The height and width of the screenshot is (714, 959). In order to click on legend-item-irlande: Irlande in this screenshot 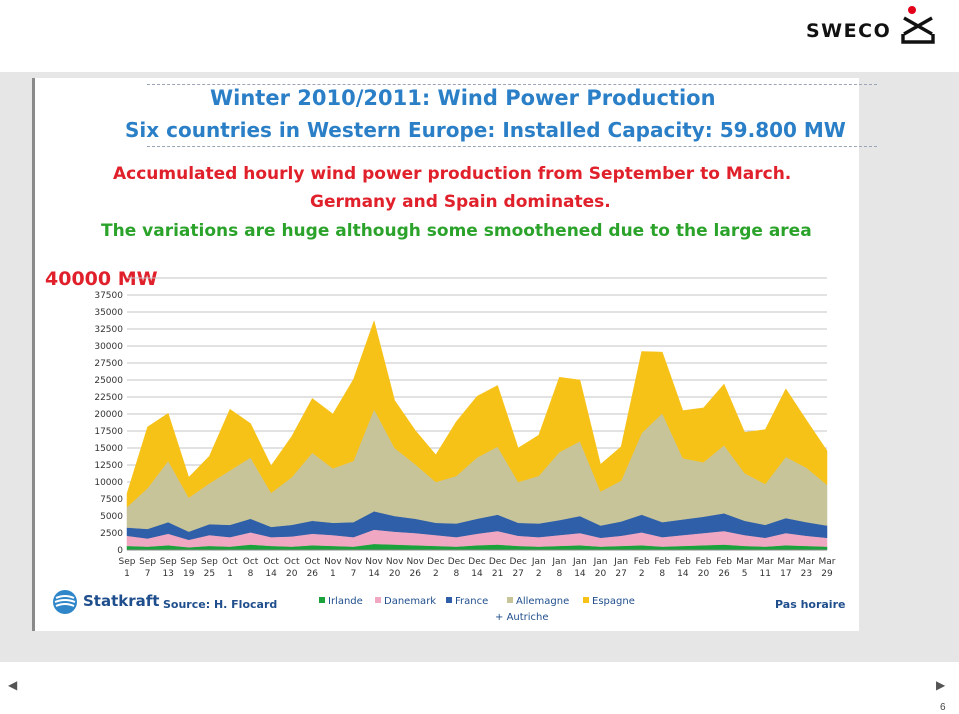, I will do `click(341, 601)`.